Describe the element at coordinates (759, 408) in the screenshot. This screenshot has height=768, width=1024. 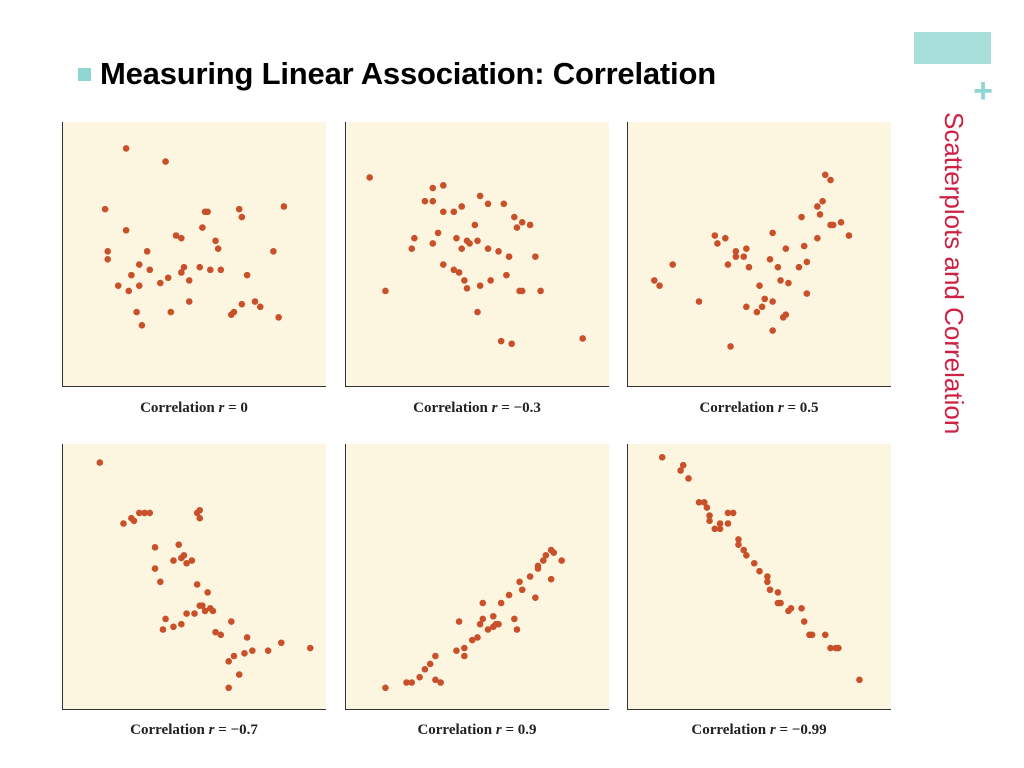
I see `caption-2: Correlation r = 0.5` at that location.